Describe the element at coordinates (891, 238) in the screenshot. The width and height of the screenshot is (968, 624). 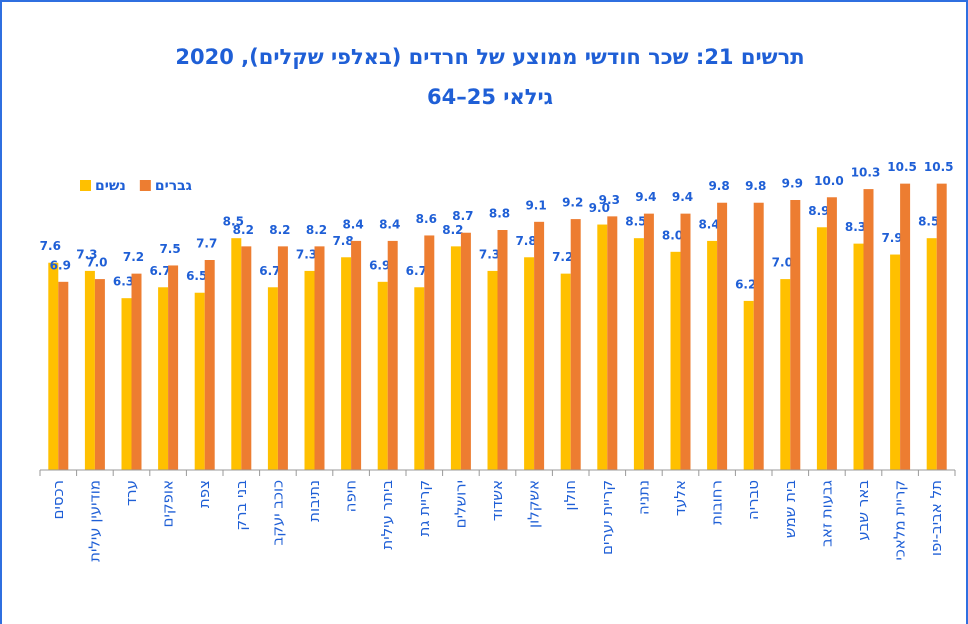
I see `value-label: 7.9` at that location.